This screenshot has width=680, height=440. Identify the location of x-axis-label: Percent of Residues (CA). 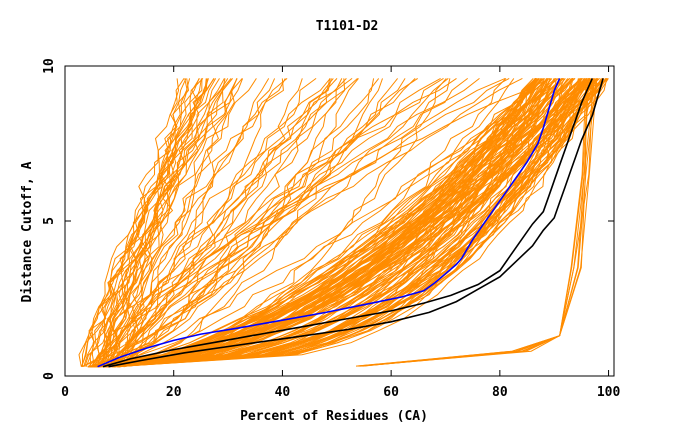
(334, 416).